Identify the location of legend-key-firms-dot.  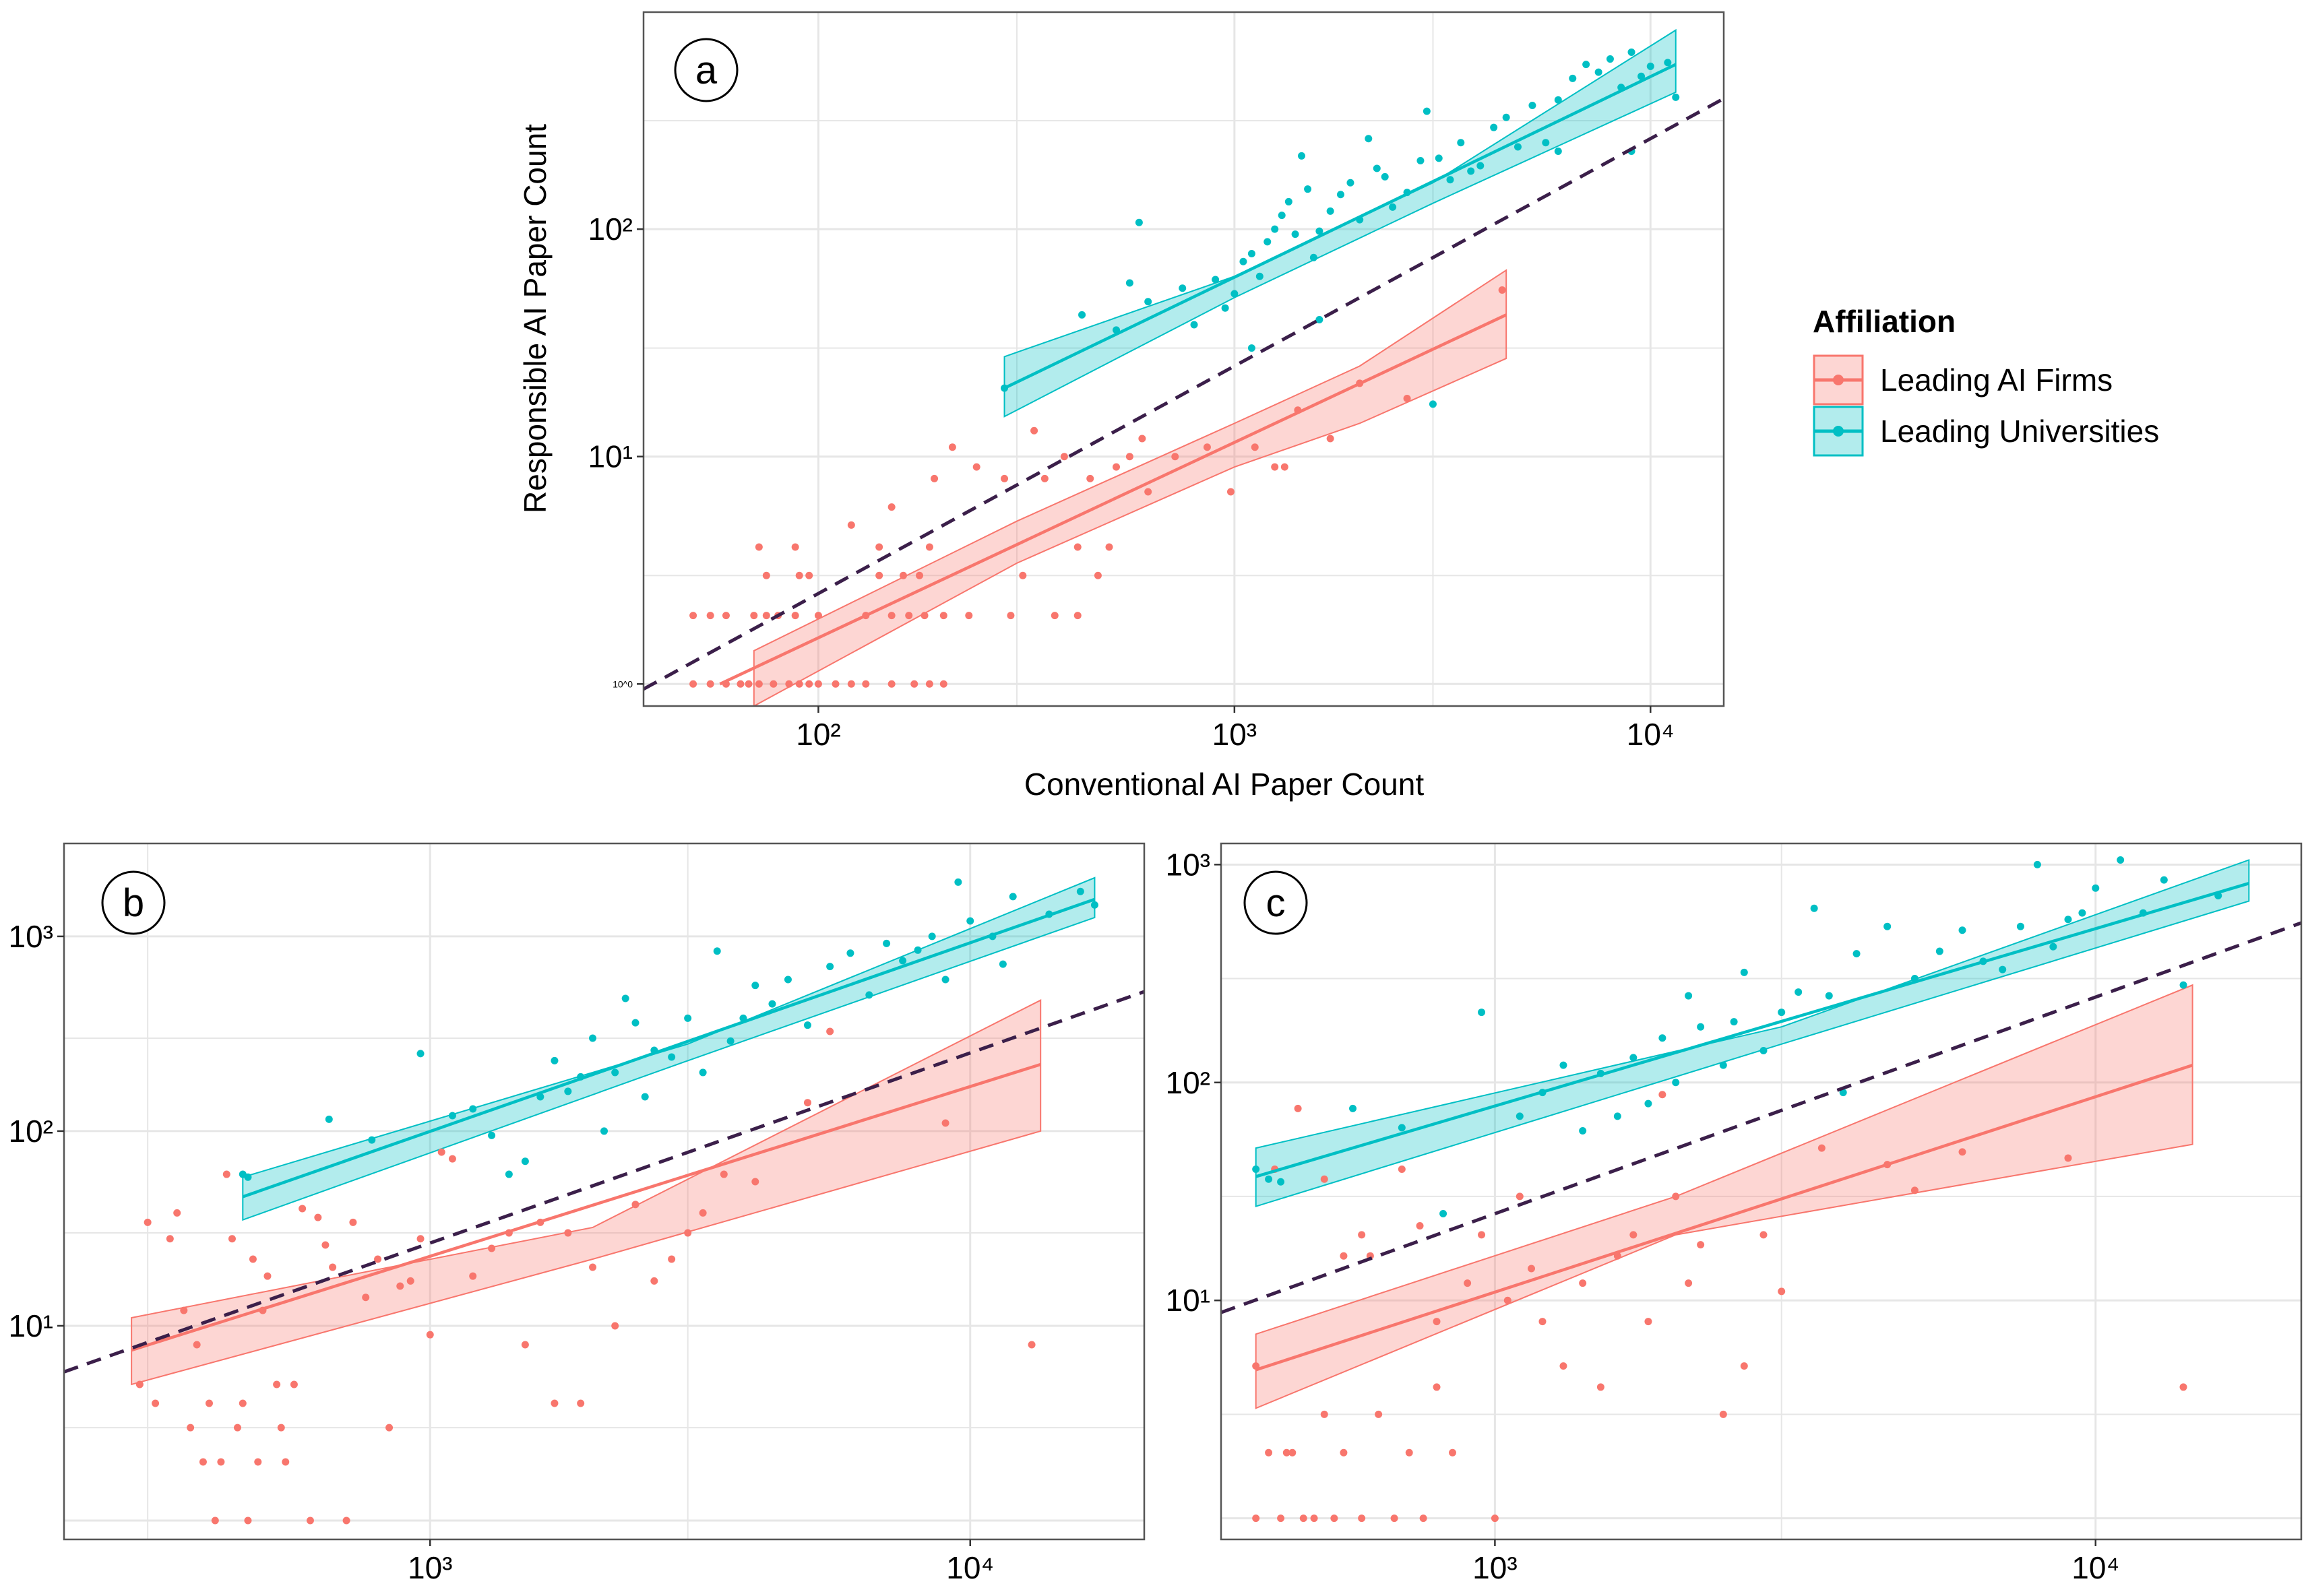
(1839, 380).